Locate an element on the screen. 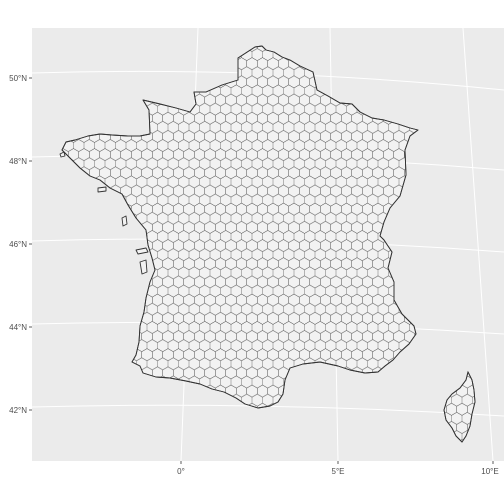 The height and width of the screenshot is (504, 504). y-tick-label: 48°N is located at coordinates (18, 161).